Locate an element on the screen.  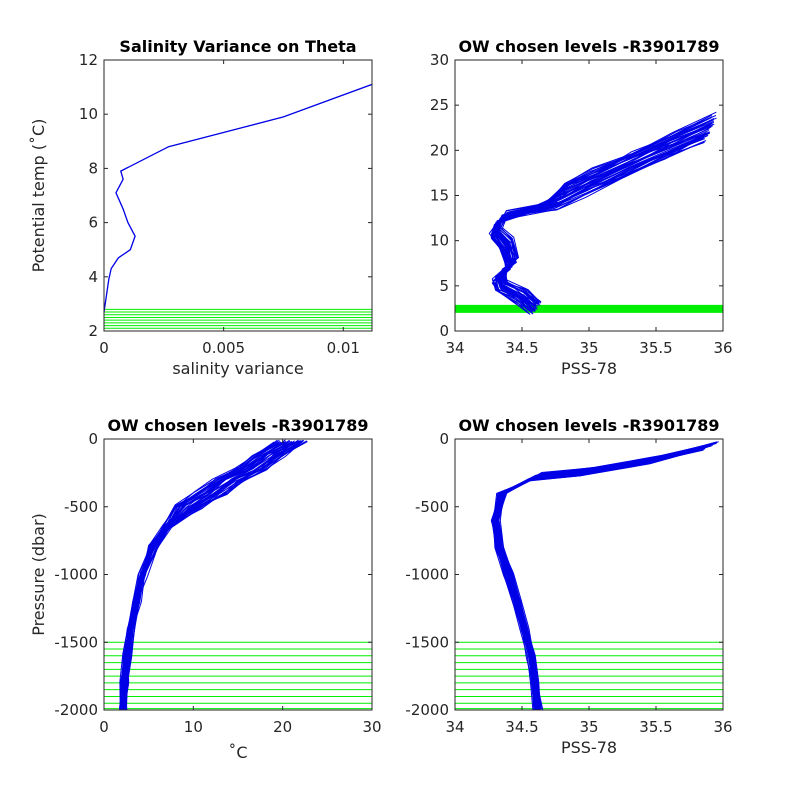
x-tick-label: 10 is located at coordinates (193, 727).